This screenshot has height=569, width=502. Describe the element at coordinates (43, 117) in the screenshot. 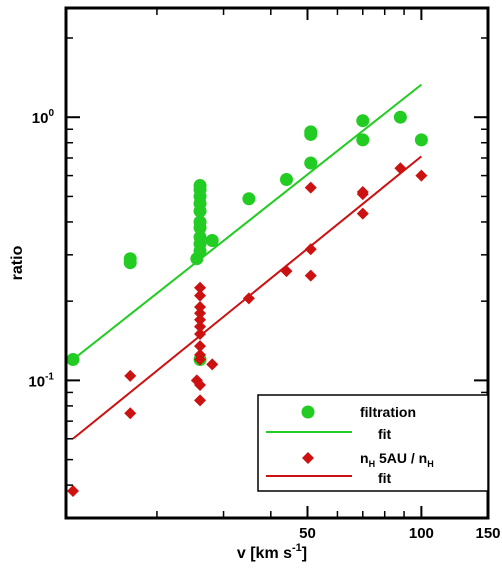

I see `y-tick-label: 10⁰` at that location.